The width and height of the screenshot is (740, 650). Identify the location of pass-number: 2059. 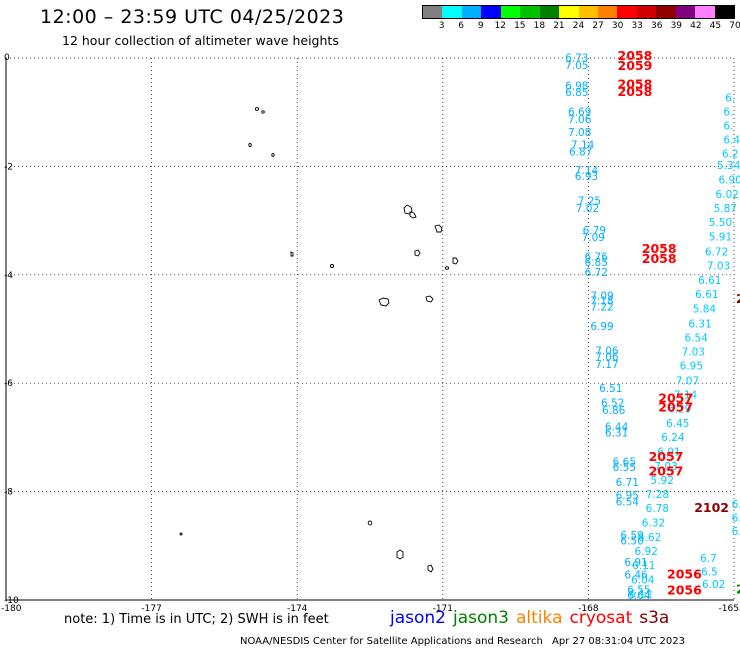
(635, 65).